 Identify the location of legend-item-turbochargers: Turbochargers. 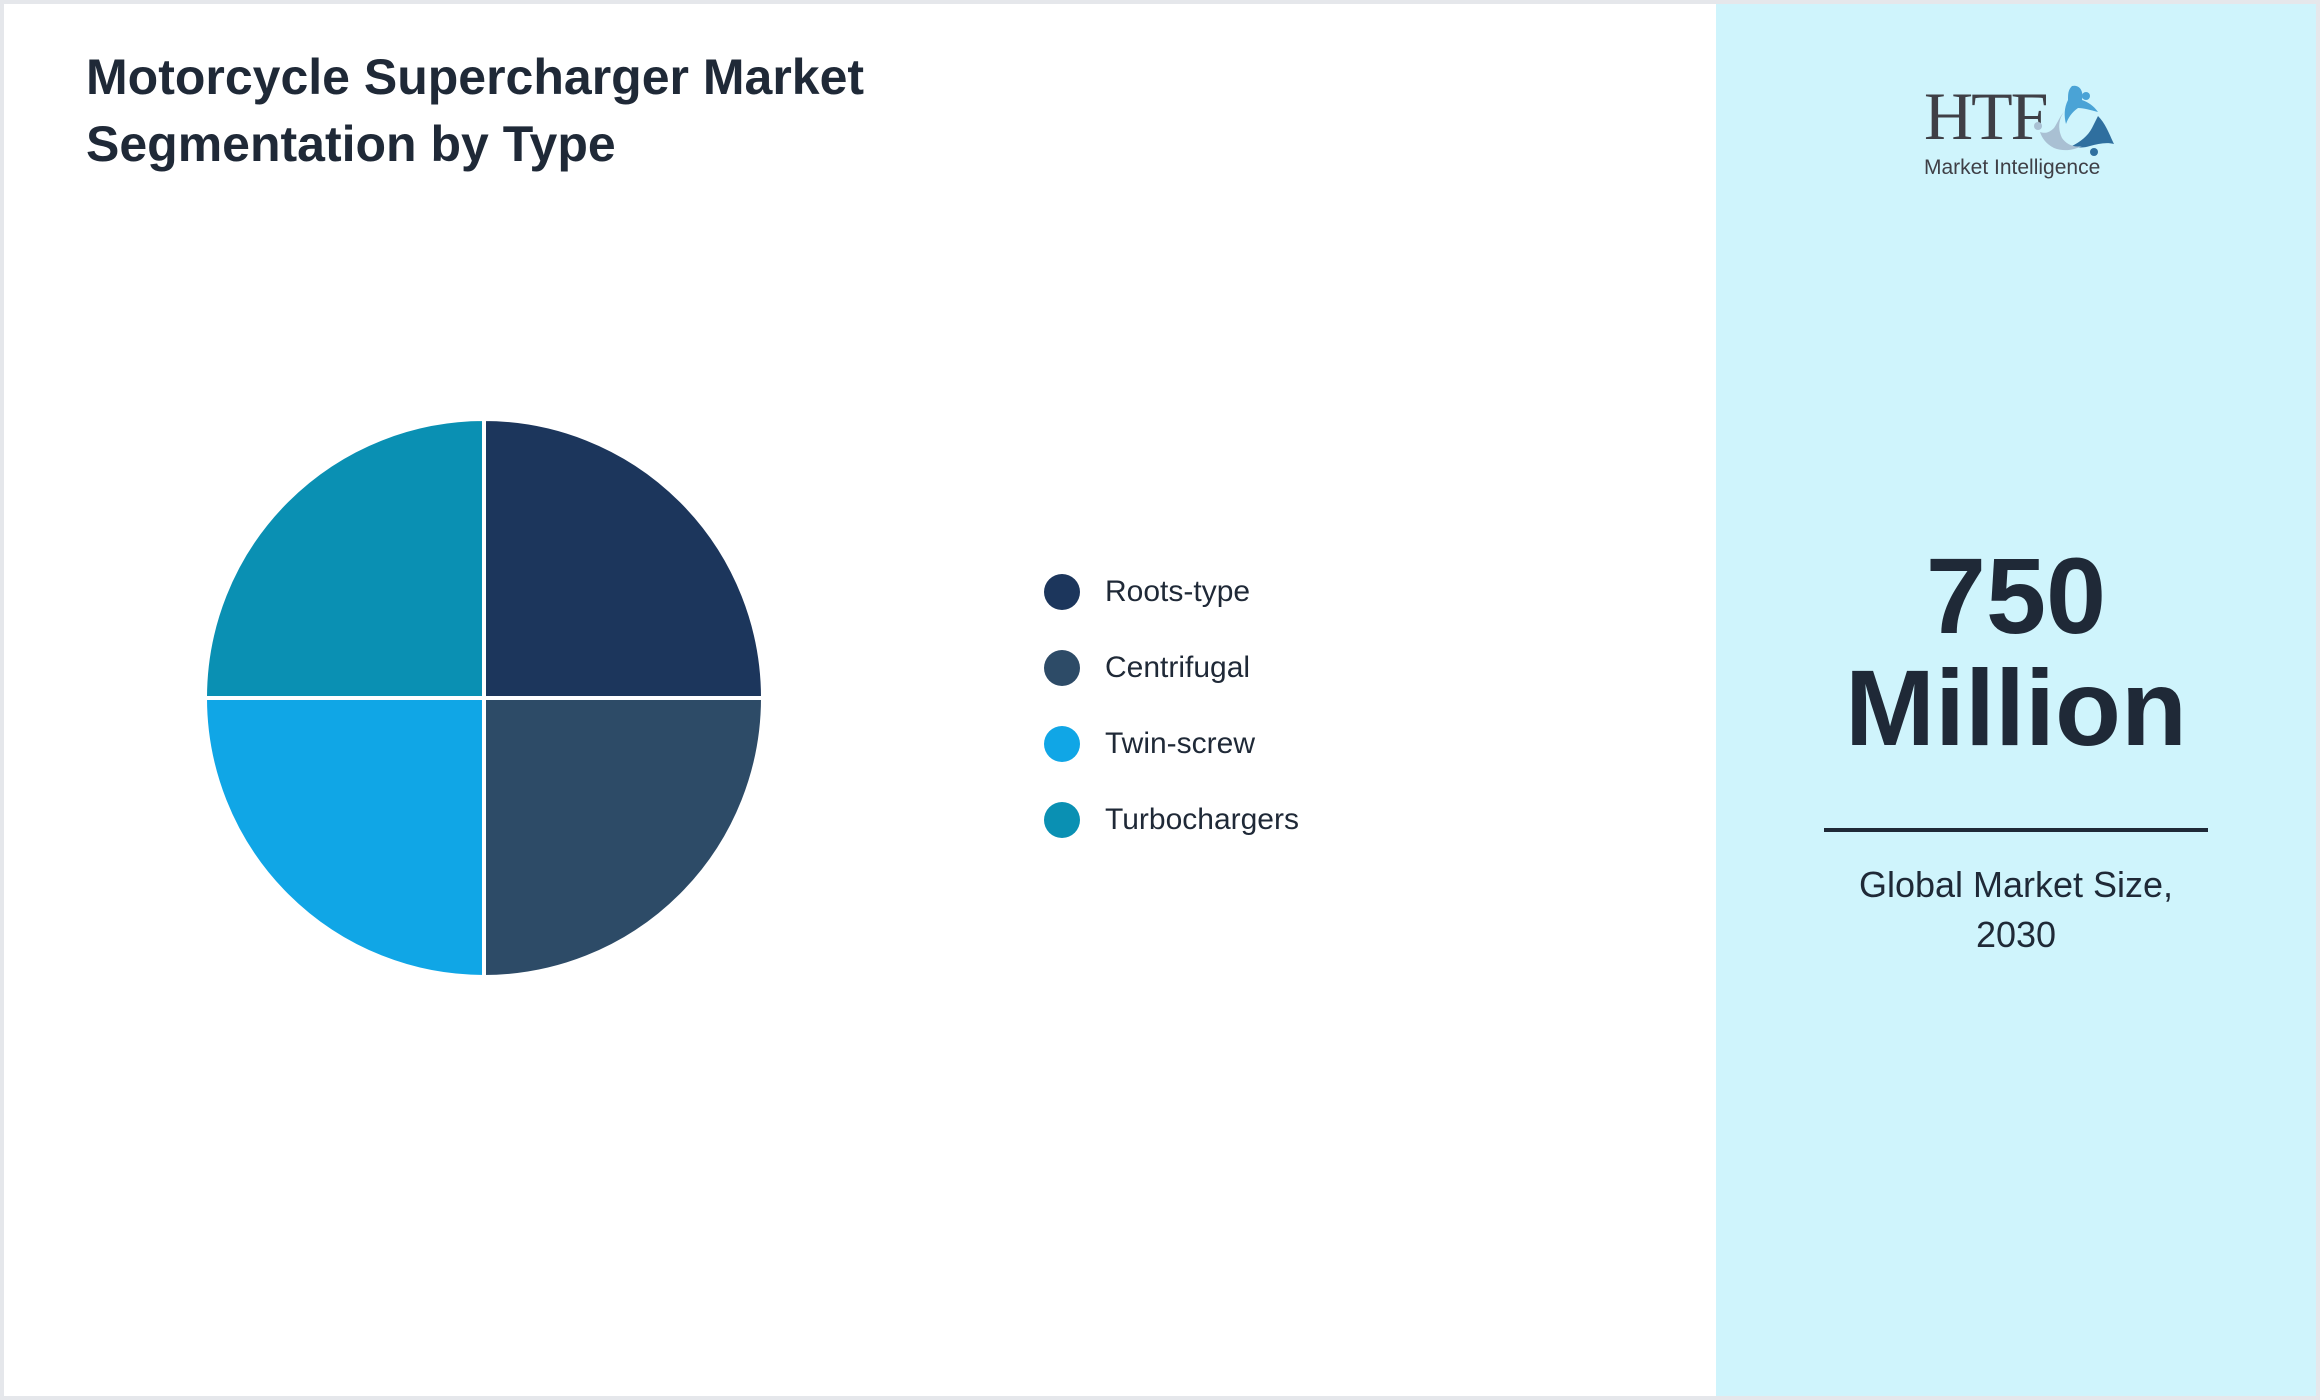
(1171, 820).